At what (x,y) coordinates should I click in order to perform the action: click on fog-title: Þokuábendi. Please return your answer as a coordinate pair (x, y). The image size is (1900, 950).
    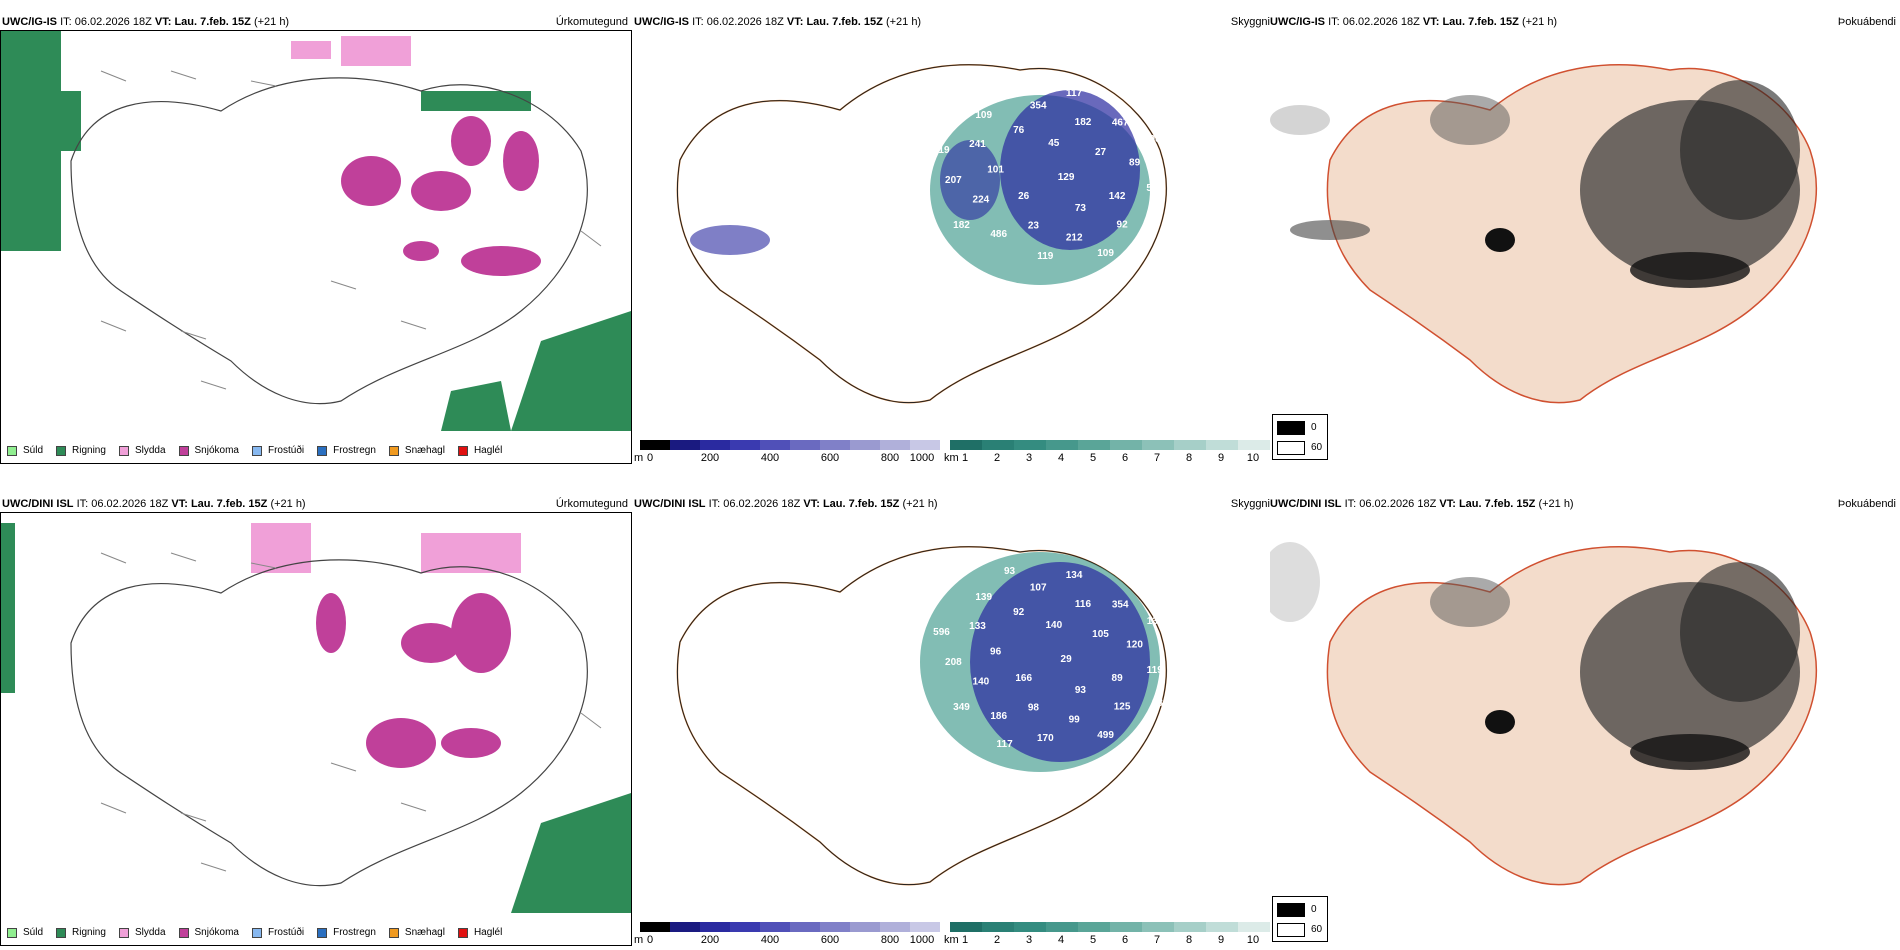
    Looking at the image, I should click on (1866, 504).